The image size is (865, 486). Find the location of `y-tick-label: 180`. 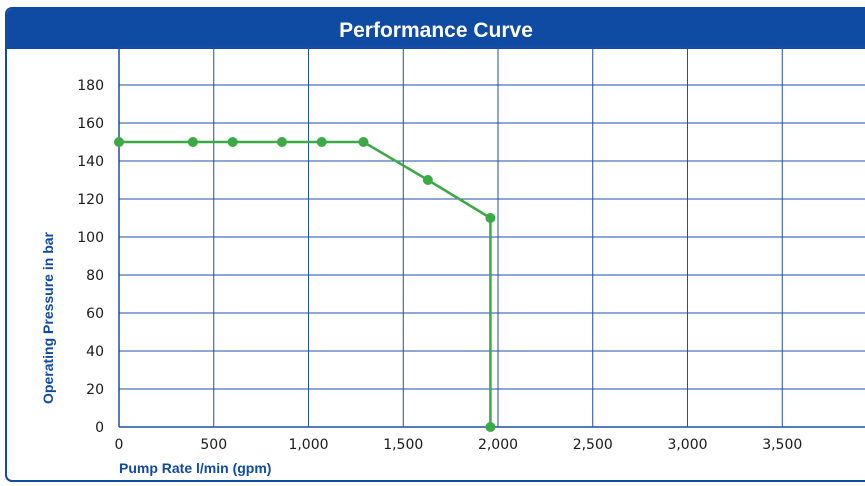

y-tick-label: 180 is located at coordinates (90, 86).